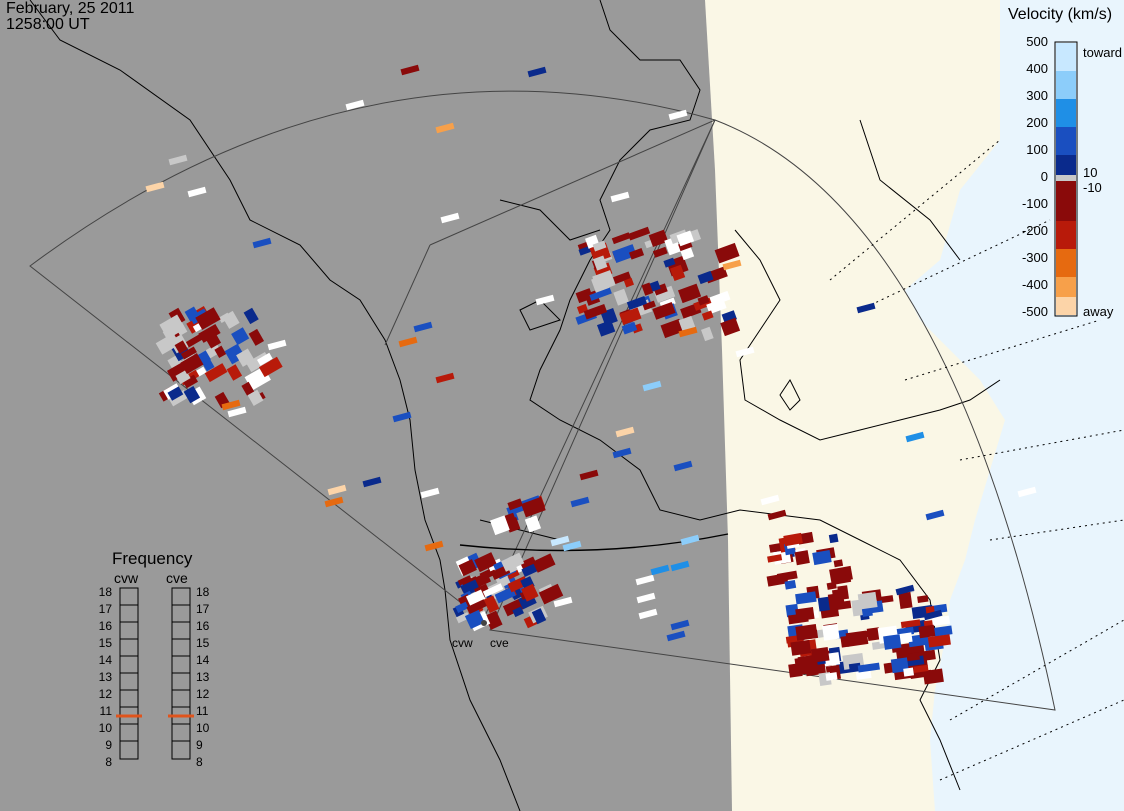  What do you see at coordinates (1034, 257) in the screenshot?
I see `legend-tick: -300` at bounding box center [1034, 257].